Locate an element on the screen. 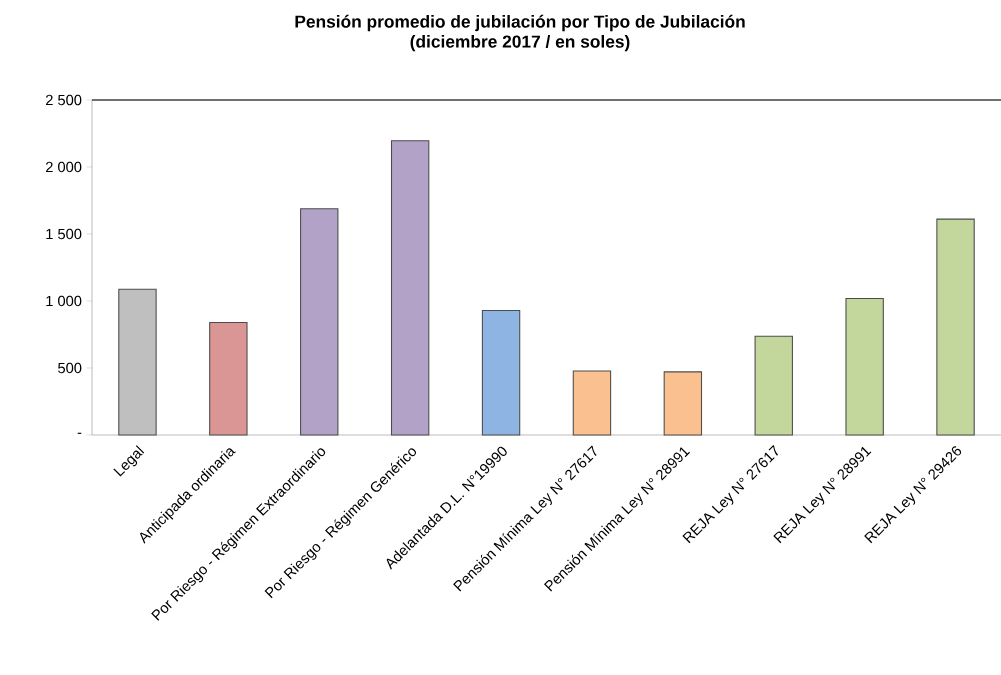 This screenshot has width=1001, height=675. chart-title: Pensión promedio de jubilación por Tipo de Jubilación is located at coordinates (520, 23).